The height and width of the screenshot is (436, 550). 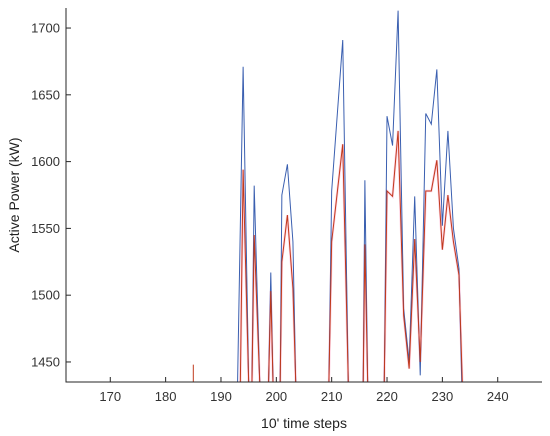 I want to click on x-tick-label-220: 220, so click(x=387, y=396).